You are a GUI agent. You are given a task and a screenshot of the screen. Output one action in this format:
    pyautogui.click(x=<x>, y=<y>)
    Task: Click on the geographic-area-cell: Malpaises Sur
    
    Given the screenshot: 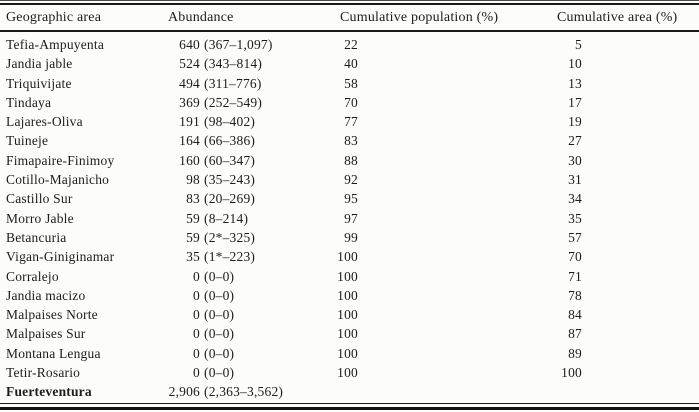 What is the action you would take?
    pyautogui.click(x=46, y=334)
    